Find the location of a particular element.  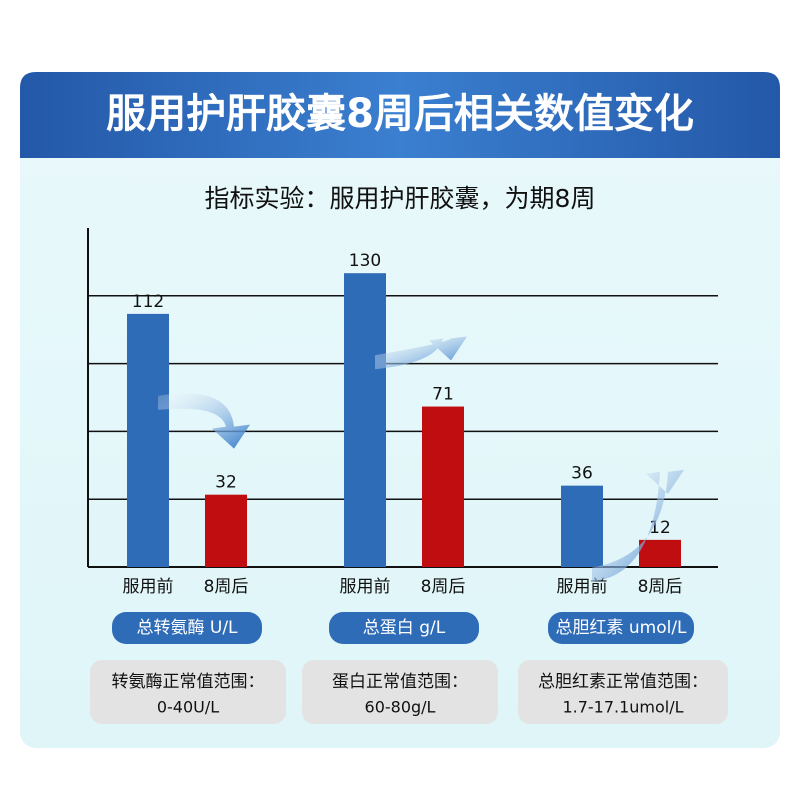

category-label: 总蛋白 g/L is located at coordinates (404, 628).